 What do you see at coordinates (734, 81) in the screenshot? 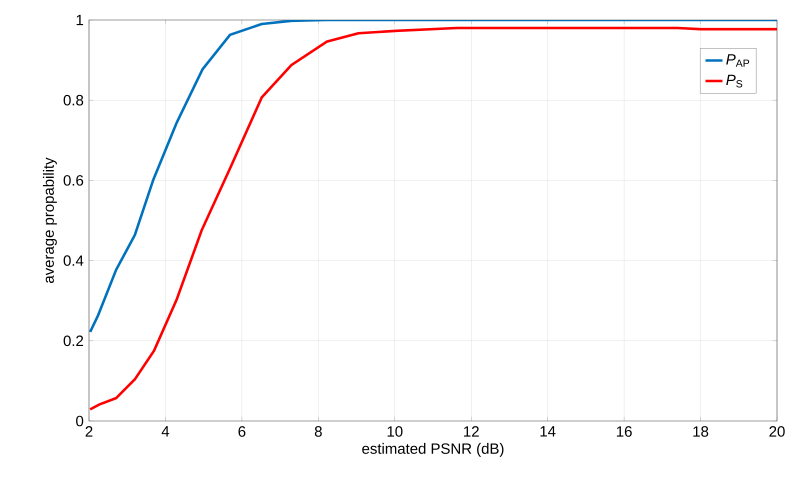
I see `legend-label: P$_{S}$` at bounding box center [734, 81].